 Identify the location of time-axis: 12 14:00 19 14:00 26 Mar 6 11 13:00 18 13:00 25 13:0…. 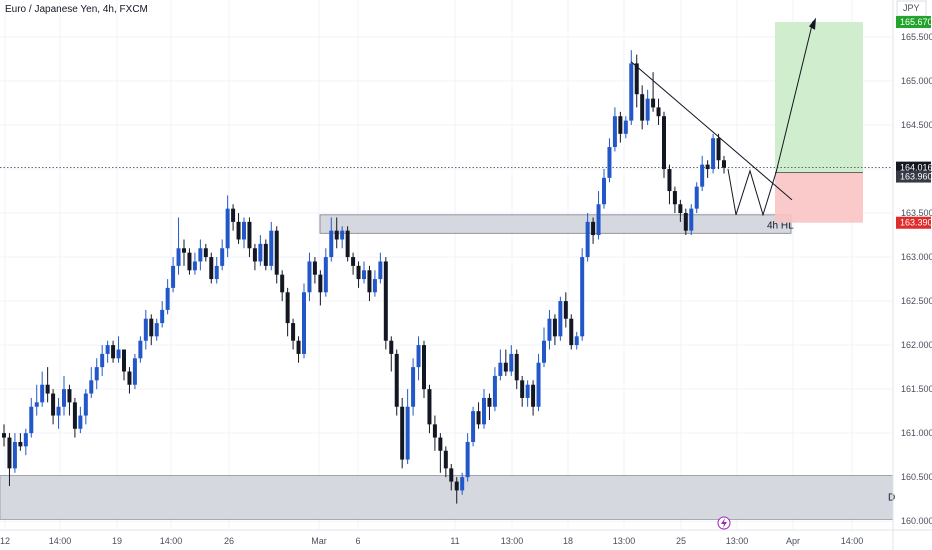
(466, 531).